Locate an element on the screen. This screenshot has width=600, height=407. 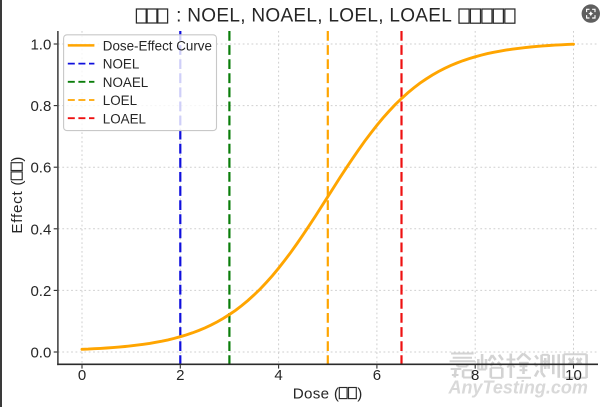
svg-text: LOEL is located at coordinates (120, 100).